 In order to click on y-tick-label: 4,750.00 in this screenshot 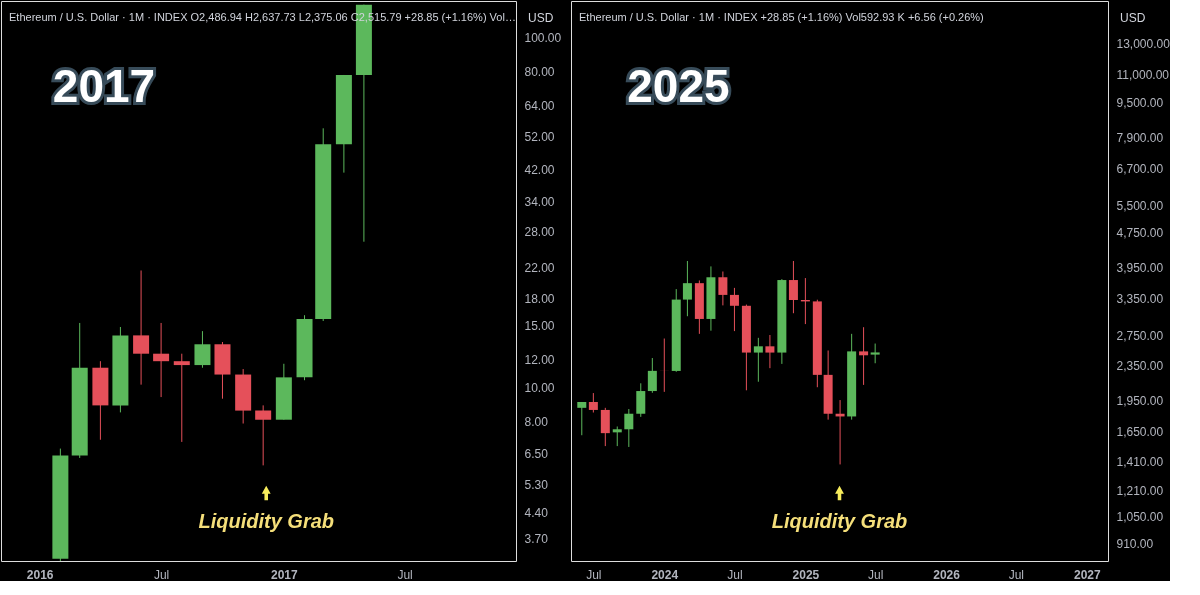, I will do `click(1140, 233)`.